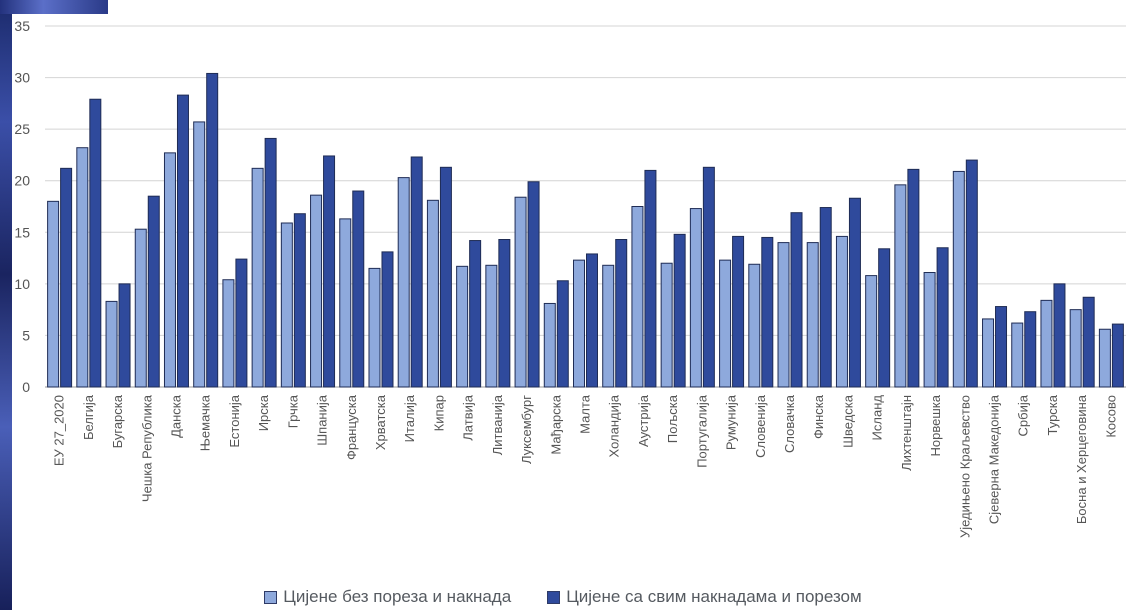 The height and width of the screenshot is (610, 1126). What do you see at coordinates (22, 181) in the screenshot?
I see `y-tick-label: 20` at bounding box center [22, 181].